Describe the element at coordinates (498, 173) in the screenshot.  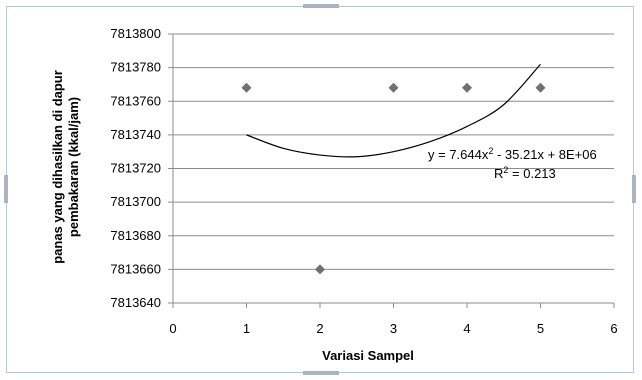
I see `r2-prefix: R` at that location.